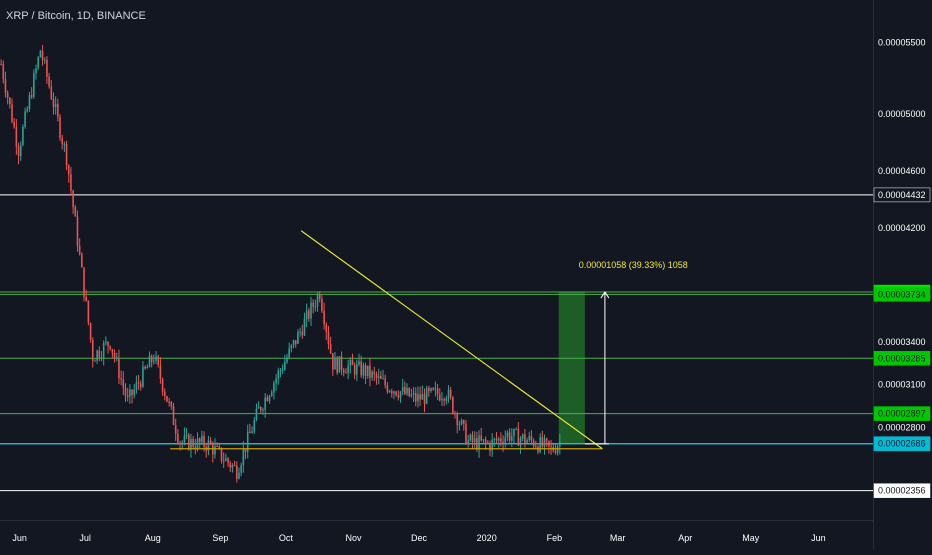 This screenshot has width=932, height=555. What do you see at coordinates (902, 358) in the screenshot?
I see `price-level-label: 0.00003285` at bounding box center [902, 358].